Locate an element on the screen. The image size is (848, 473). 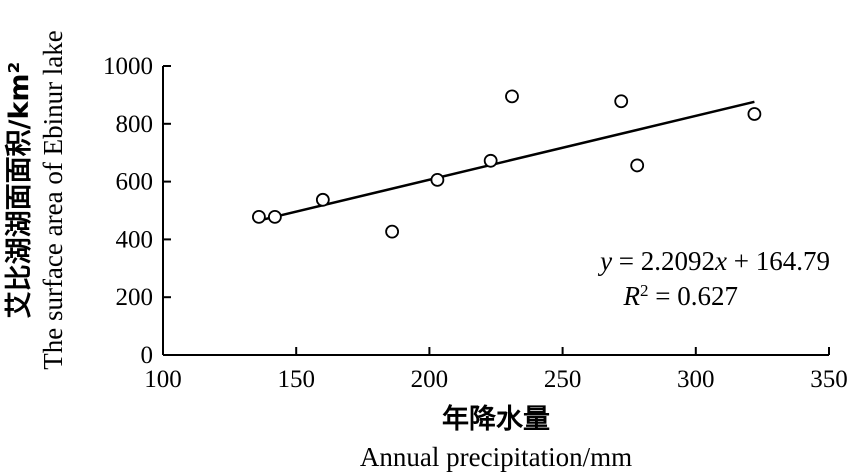
x-tick-label: 250 is located at coordinates (563, 379).